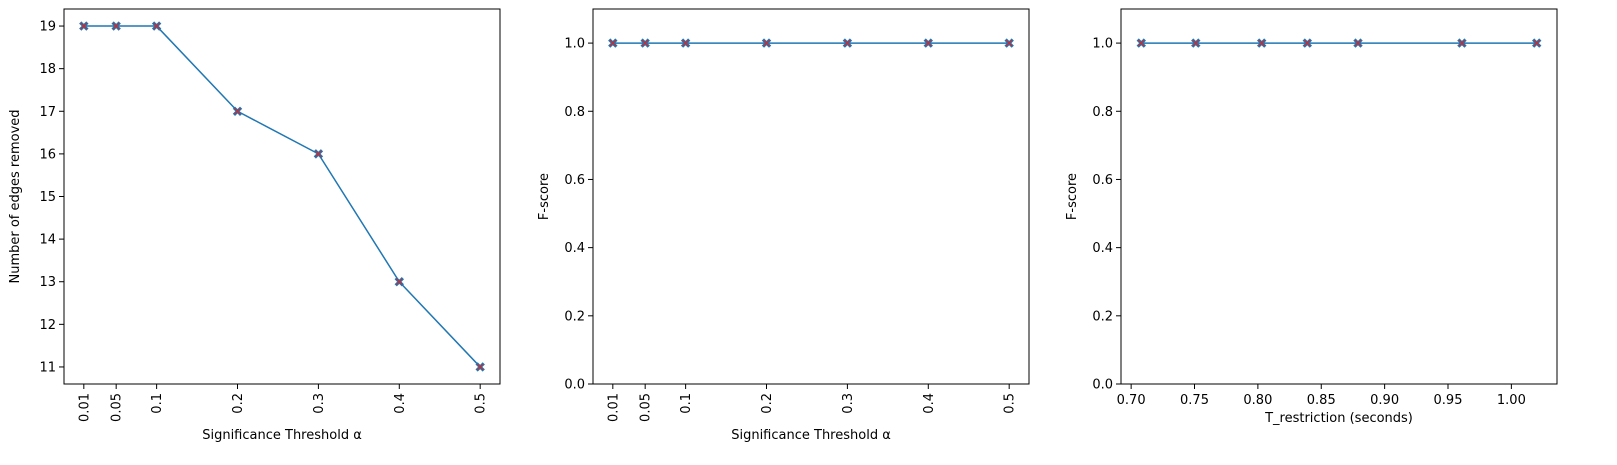  I want to click on y-tick-label: 17, so click(47, 112).